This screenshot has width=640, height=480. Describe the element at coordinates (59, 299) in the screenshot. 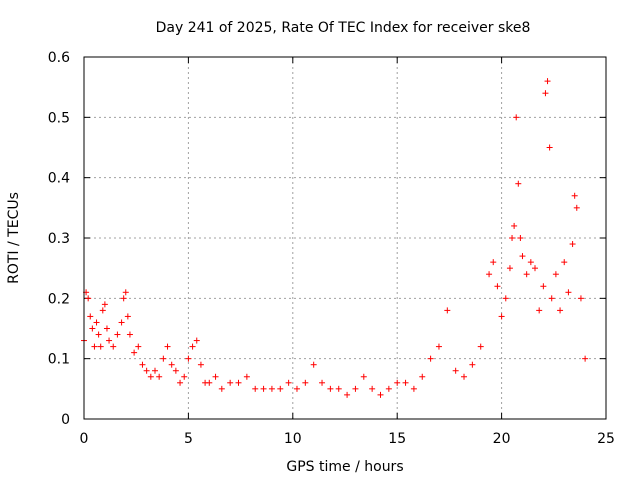

I see `y-tick-label: 0.2` at that location.